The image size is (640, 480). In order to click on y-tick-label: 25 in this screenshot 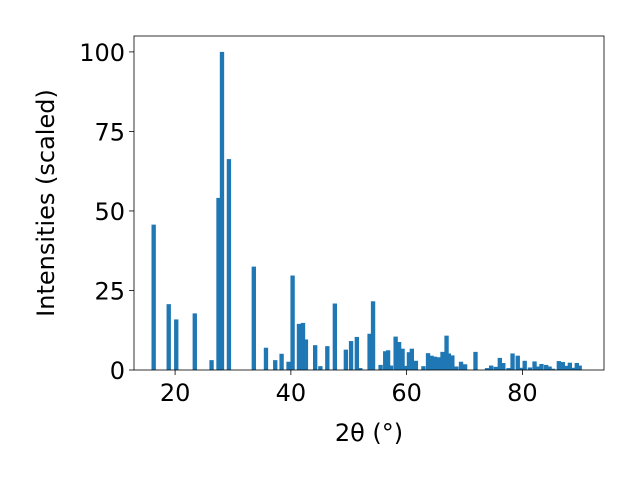, I will do `click(109, 291)`.